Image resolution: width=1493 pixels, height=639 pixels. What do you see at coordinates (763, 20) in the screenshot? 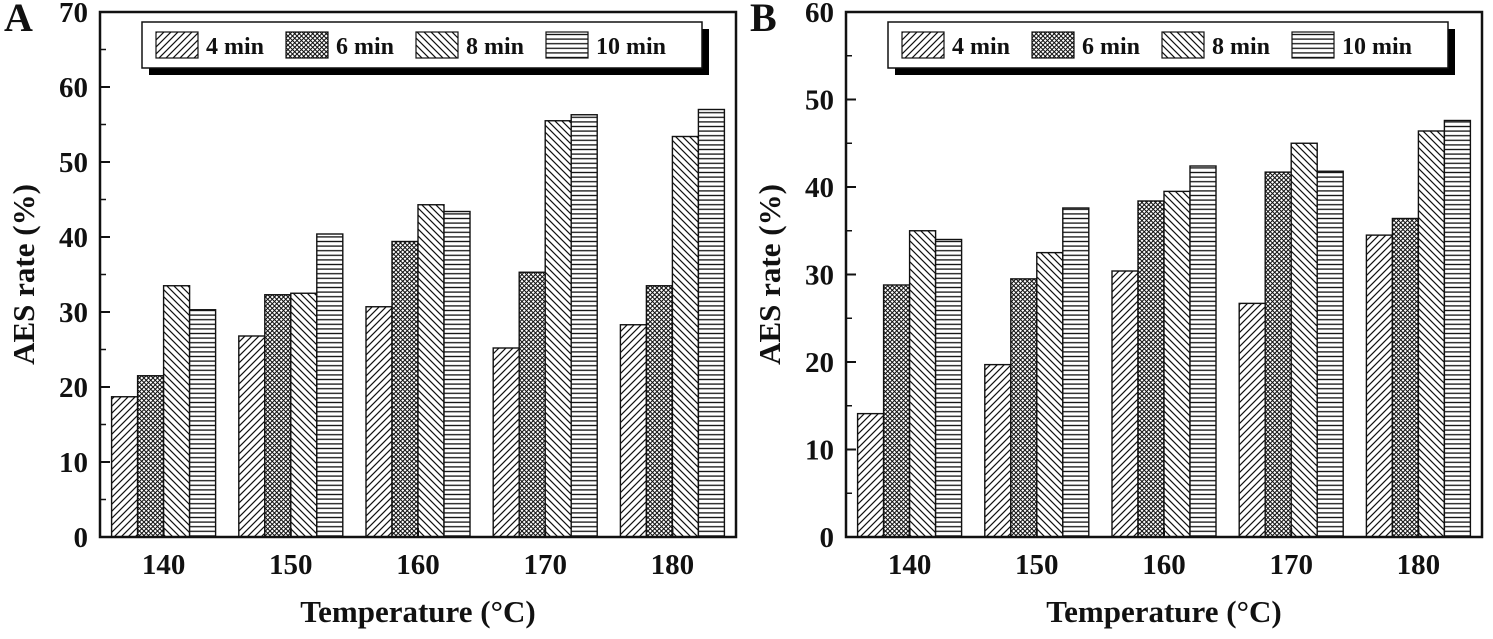
I see `panel-label-b: B` at bounding box center [763, 20].